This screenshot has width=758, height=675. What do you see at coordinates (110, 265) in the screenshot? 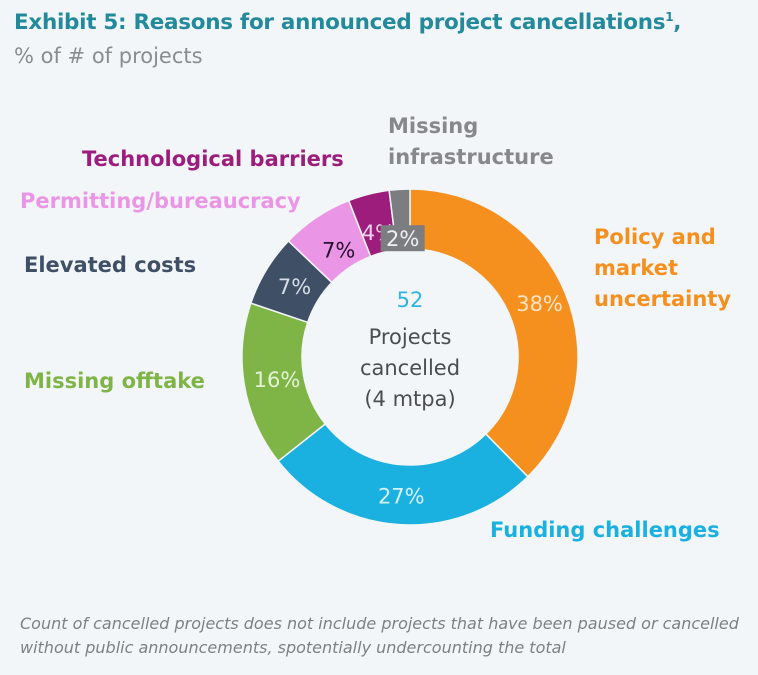
I see `category-label-elevated-costs: Elevated costs` at bounding box center [110, 265].